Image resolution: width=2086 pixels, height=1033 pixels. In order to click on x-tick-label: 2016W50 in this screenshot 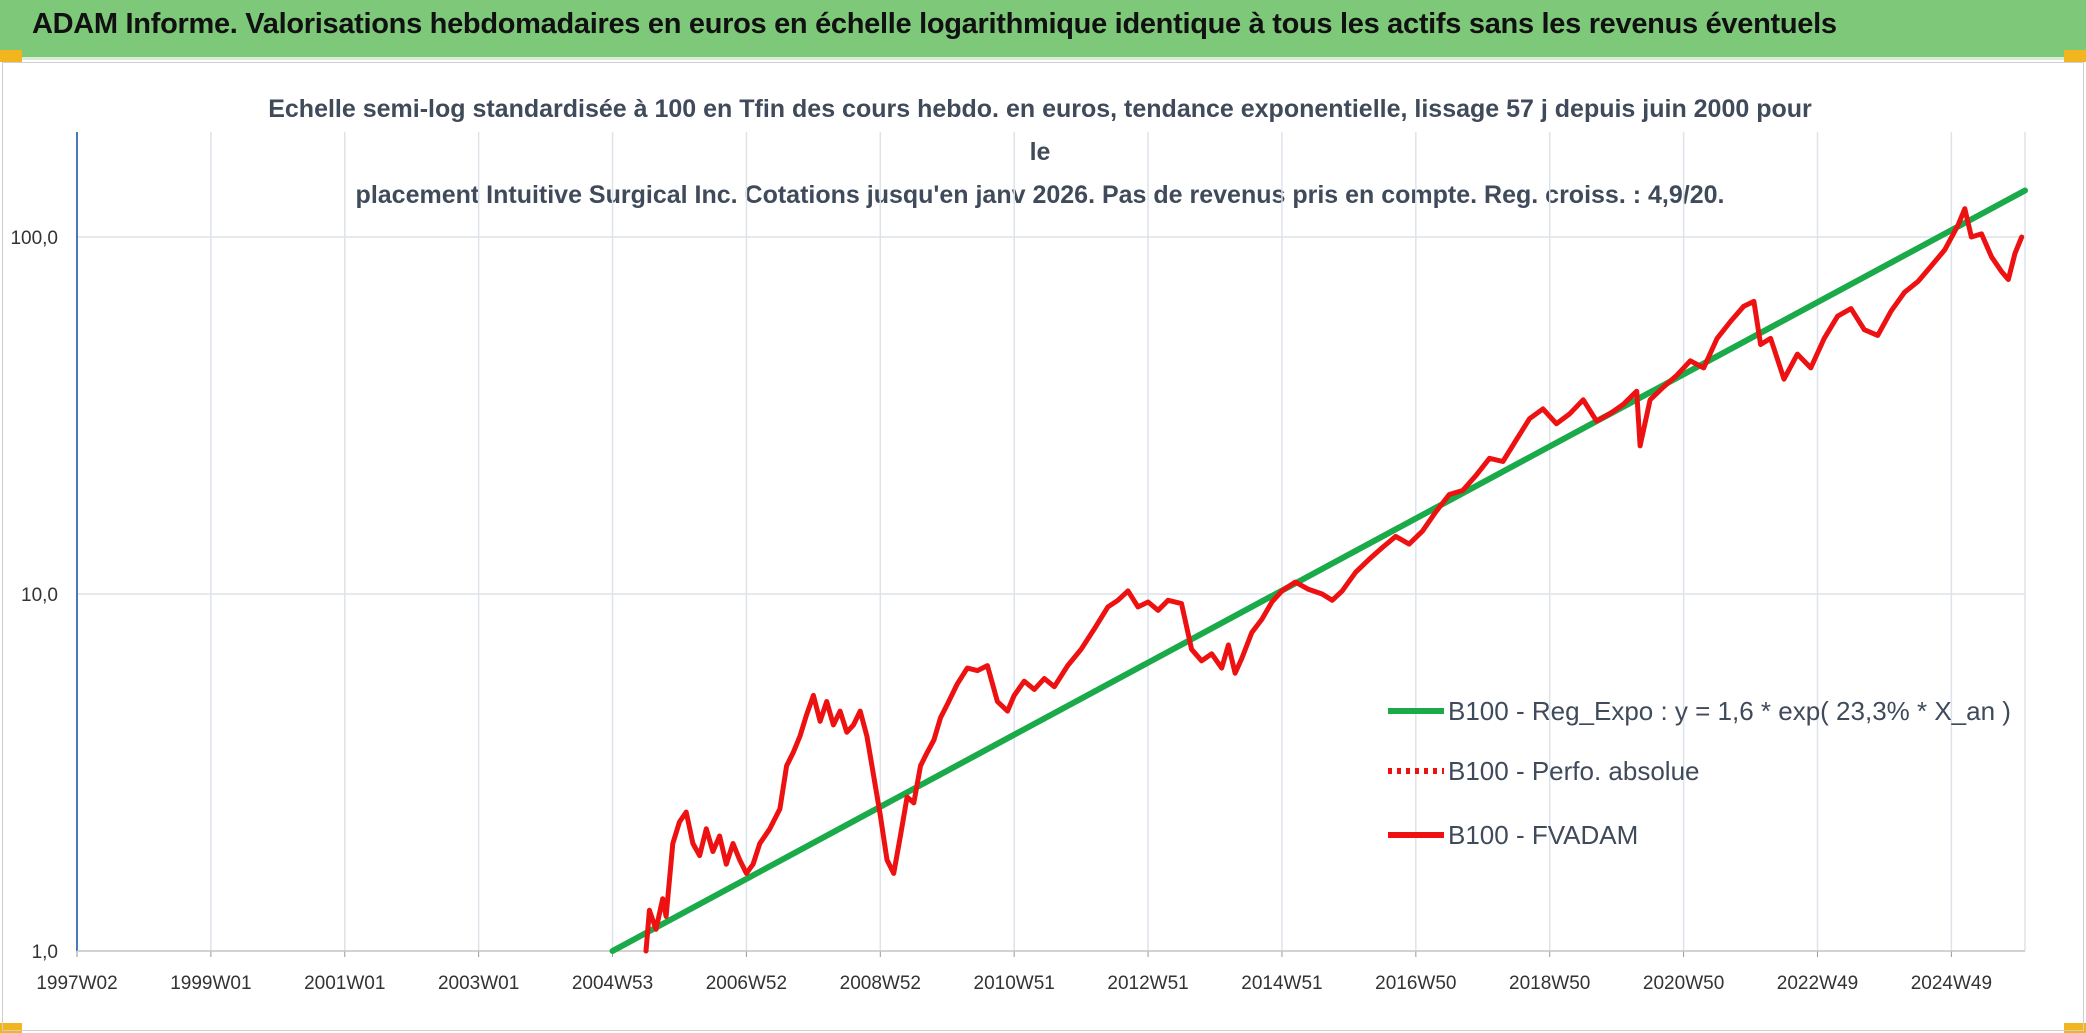, I will do `click(1415, 983)`.